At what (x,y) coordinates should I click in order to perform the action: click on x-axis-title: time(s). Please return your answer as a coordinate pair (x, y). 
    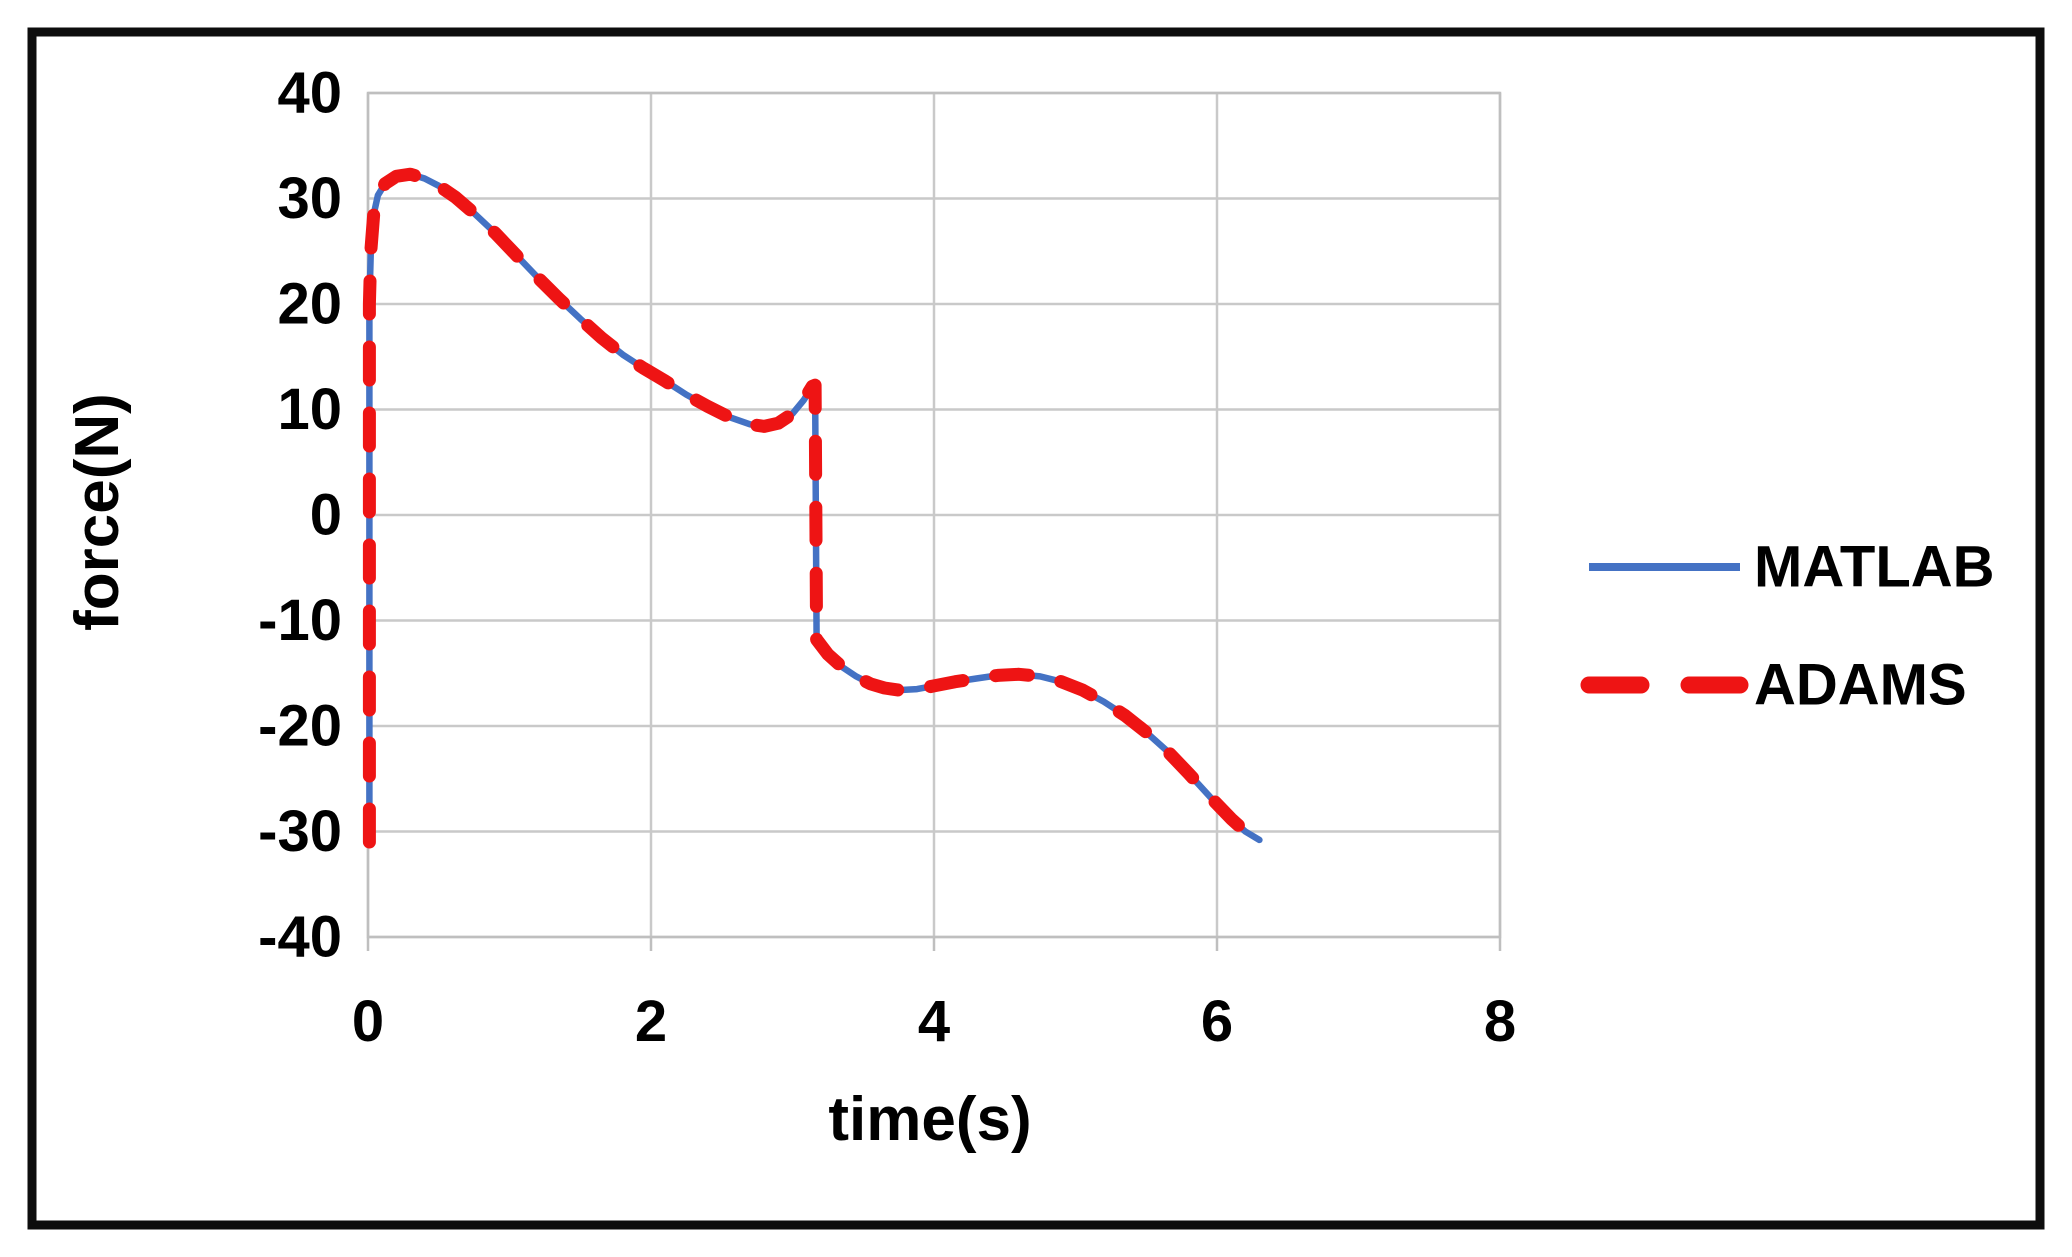
    Looking at the image, I should click on (929, 1119).